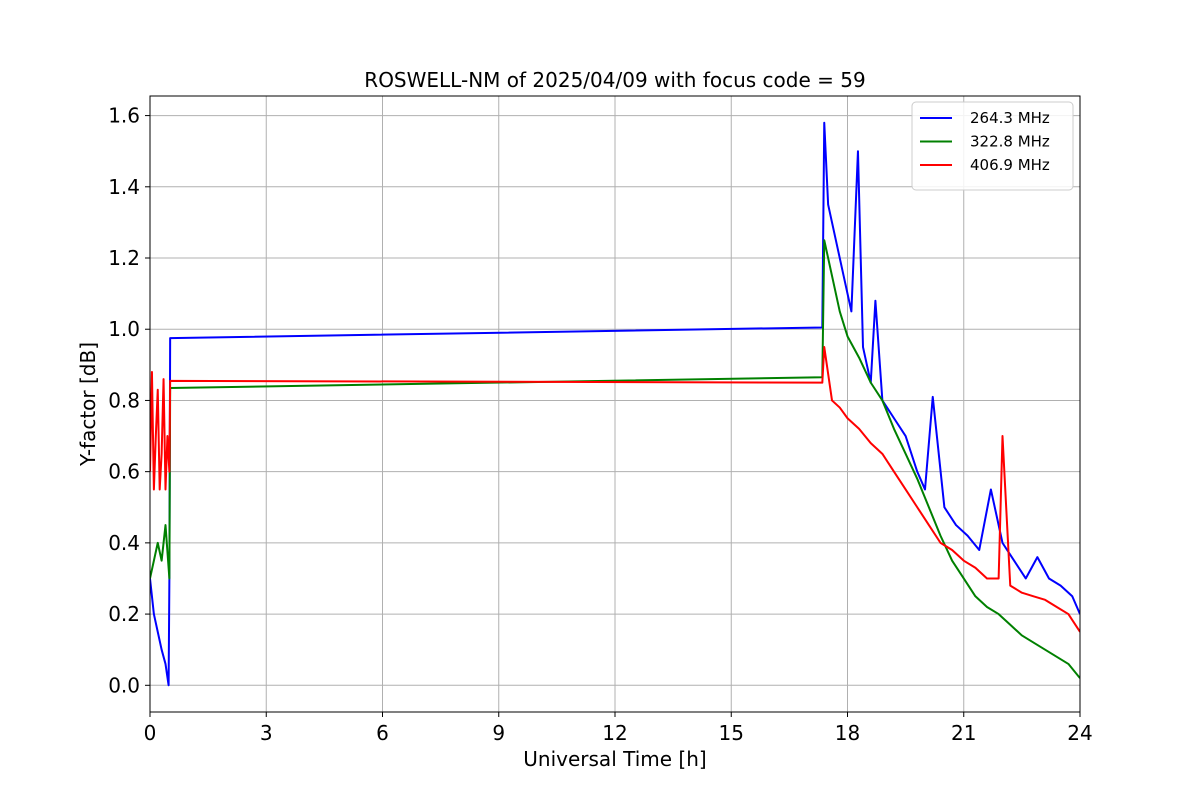 The width and height of the screenshot is (1200, 800). I want to click on x-tick-label-7: 21, so click(963, 733).